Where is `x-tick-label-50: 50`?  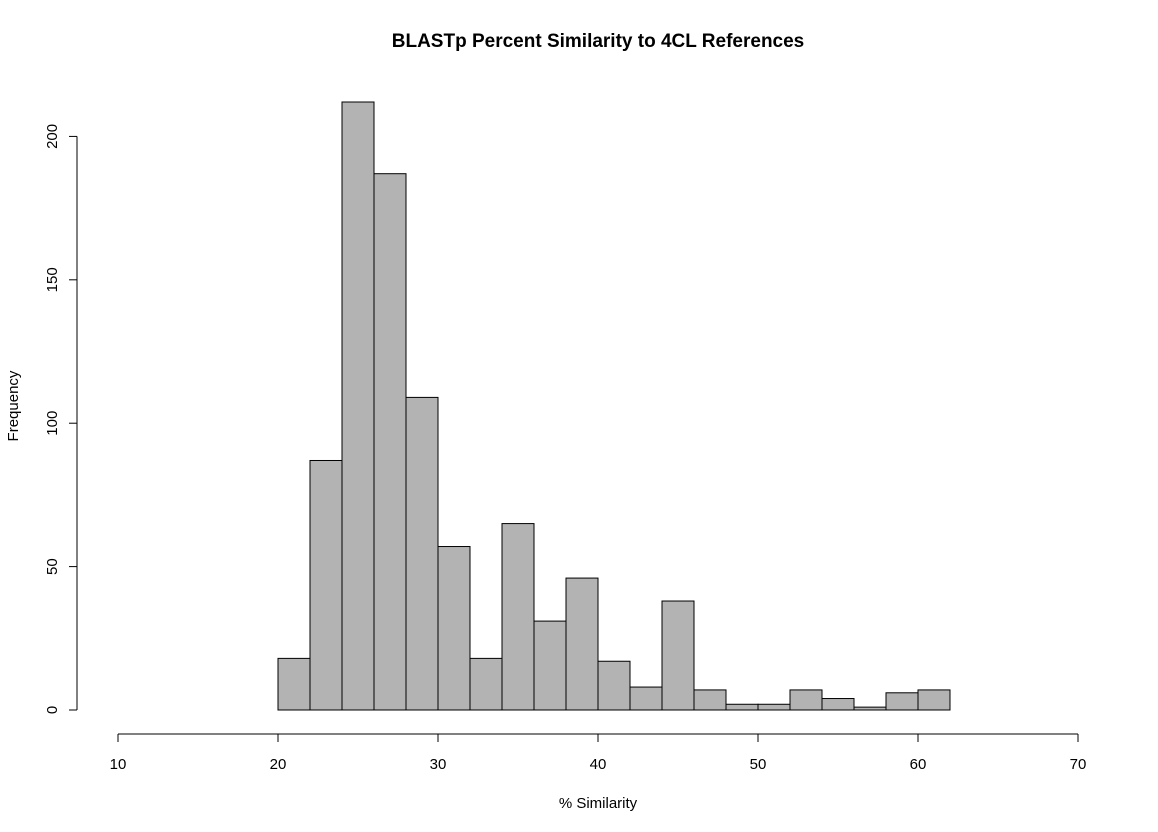
x-tick-label-50: 50 is located at coordinates (758, 764).